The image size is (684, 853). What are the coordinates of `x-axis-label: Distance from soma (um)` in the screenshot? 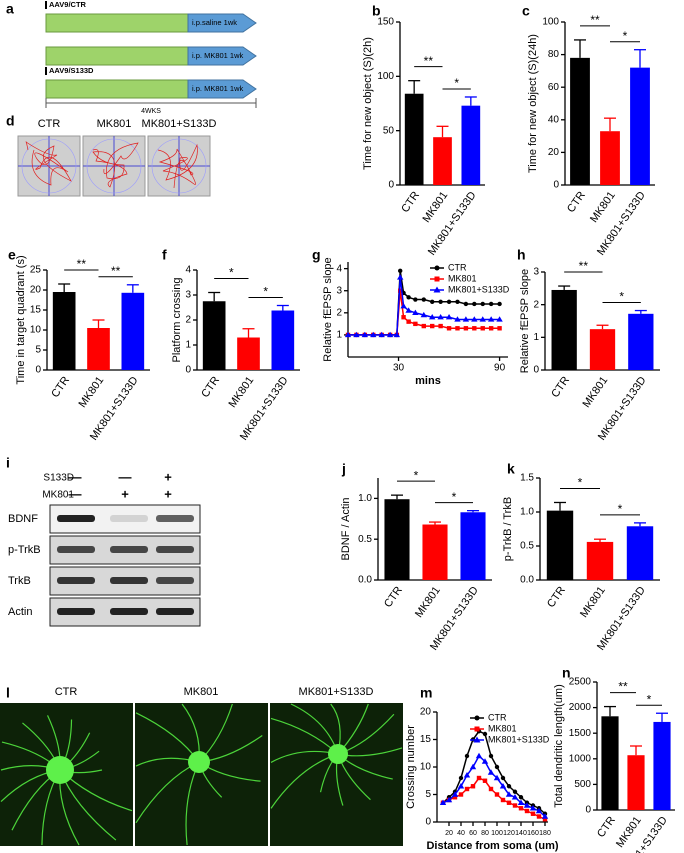 It's located at (492, 846).